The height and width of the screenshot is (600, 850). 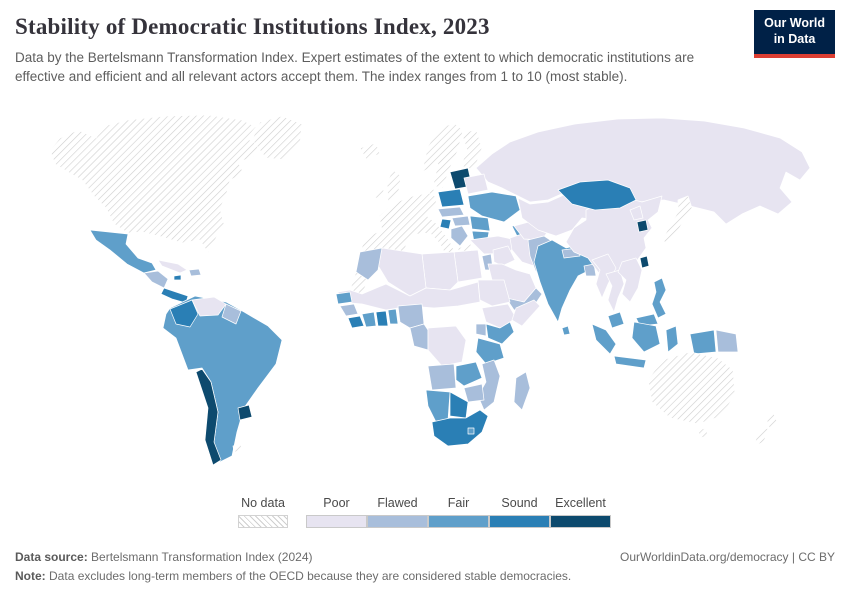 I want to click on legend-no-data-label: No data, so click(x=263, y=503).